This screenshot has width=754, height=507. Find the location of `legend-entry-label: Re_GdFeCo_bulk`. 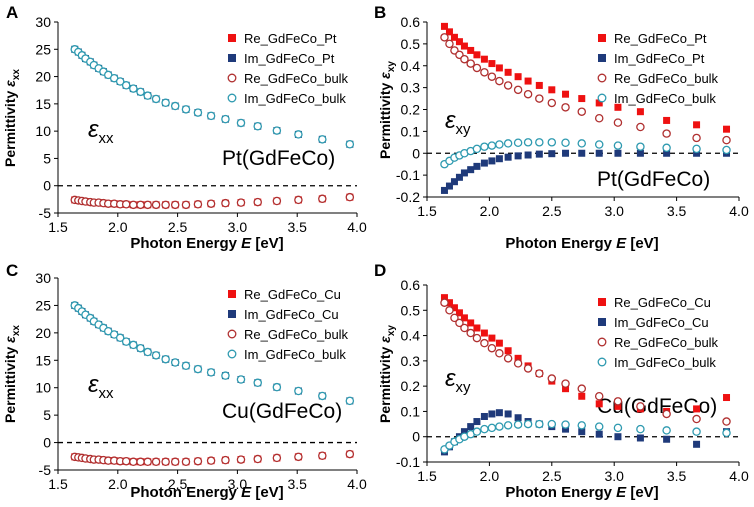

legend-entry-label: Re_GdFeCo_bulk is located at coordinates (666, 342).